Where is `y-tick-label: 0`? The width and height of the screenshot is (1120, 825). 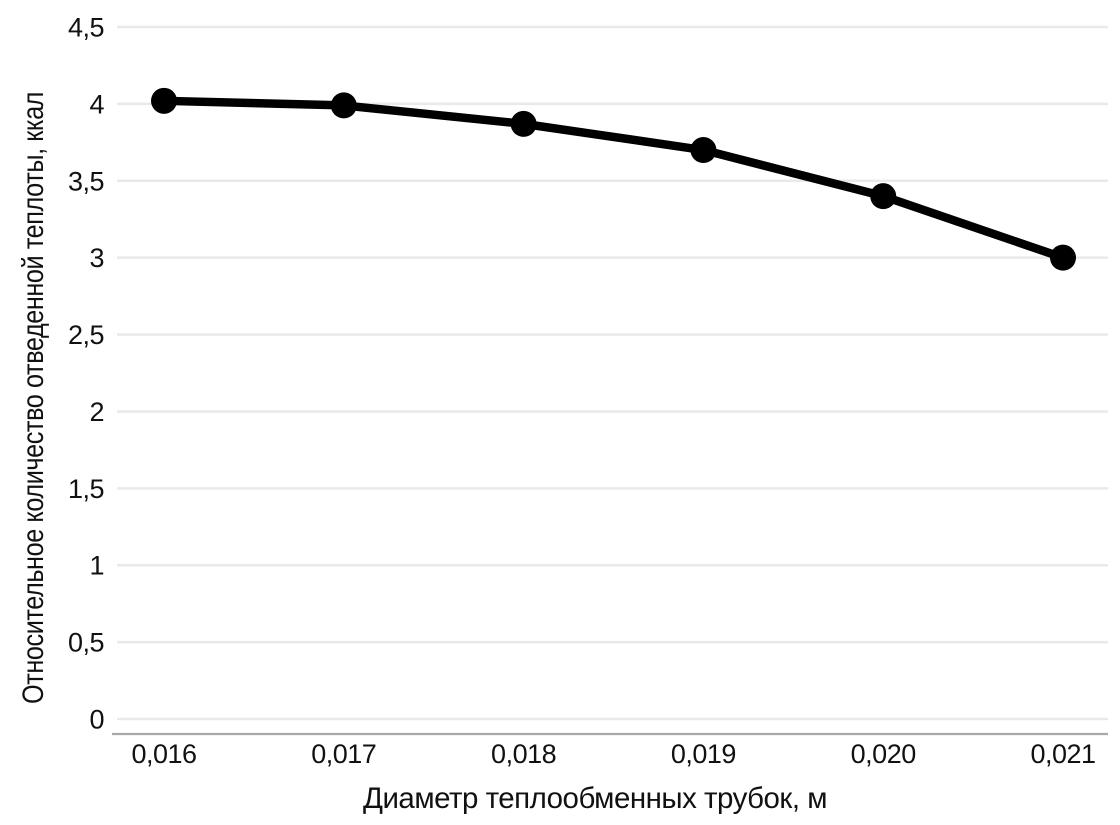
y-tick-label: 0 is located at coordinates (96, 720).